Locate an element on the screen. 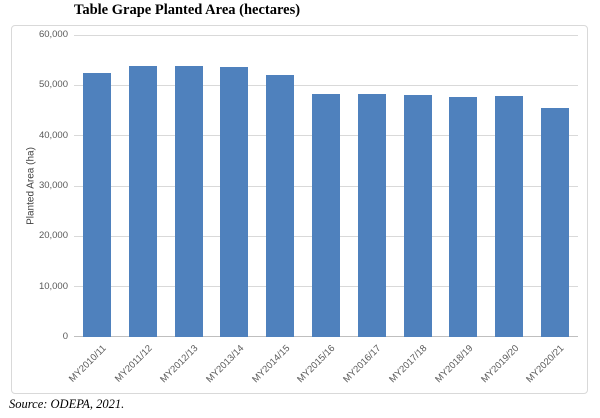  x-tick-label: MY2018/19 is located at coordinates (454, 364).